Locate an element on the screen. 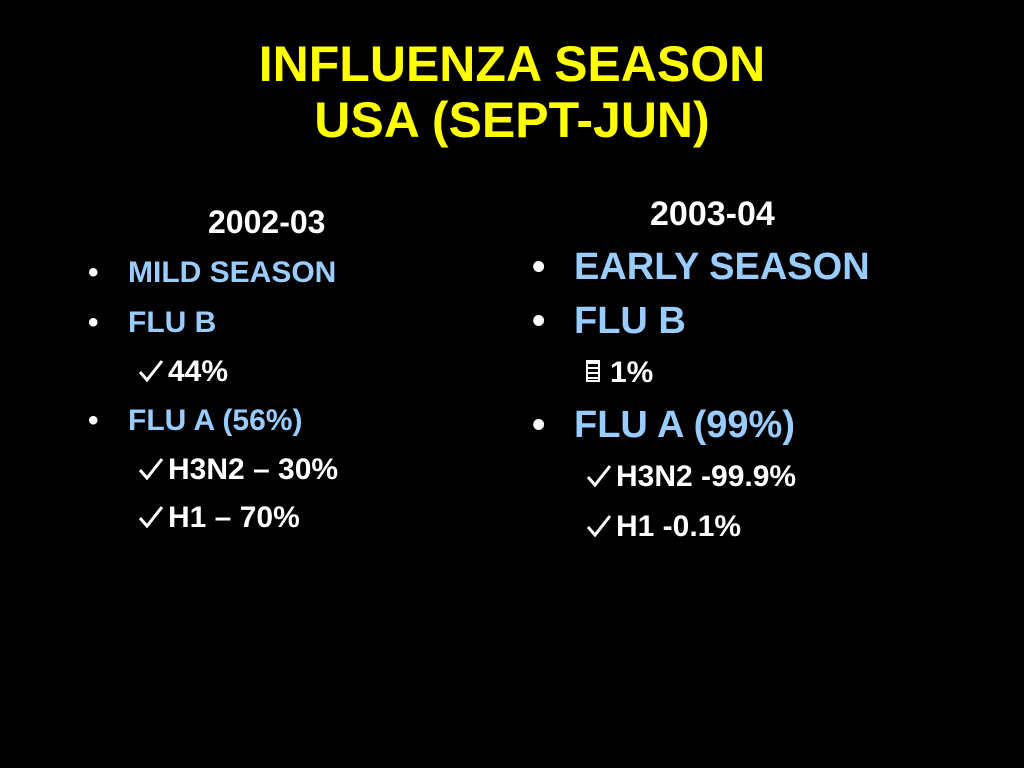  list-item: • FLU A (99%) is located at coordinates (765, 425).